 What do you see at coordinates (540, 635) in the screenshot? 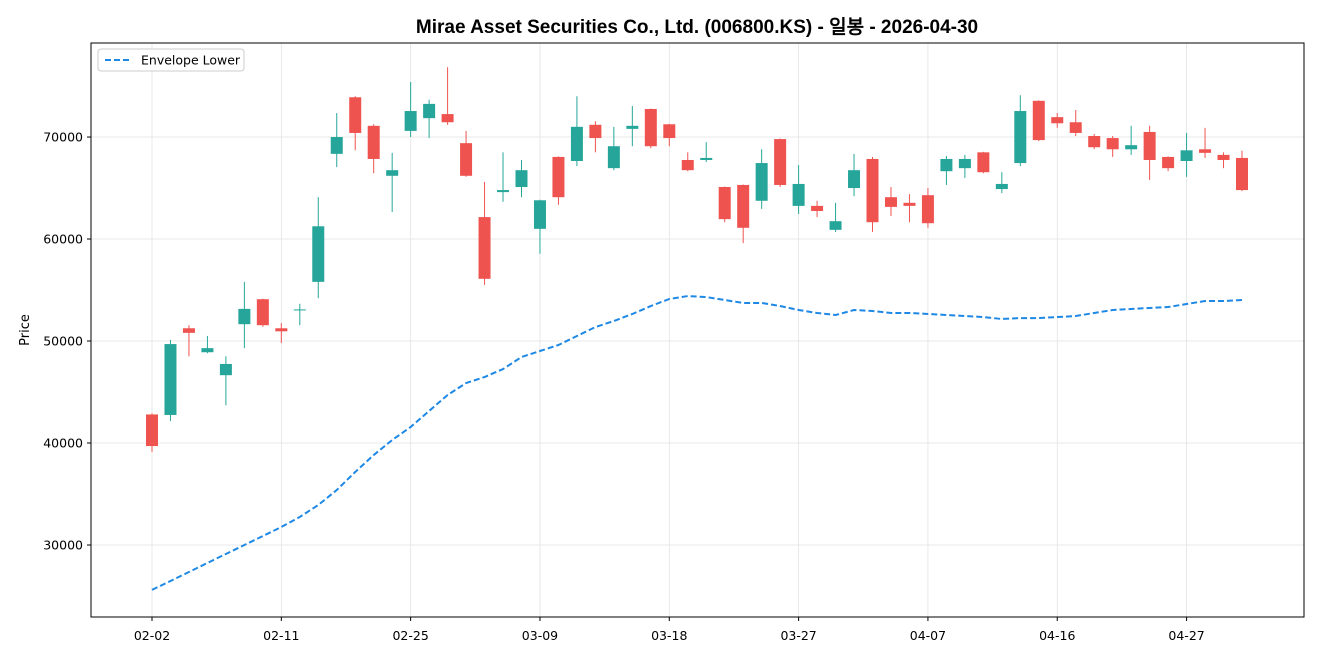
I see `x-tick-label: 03-09` at bounding box center [540, 635].